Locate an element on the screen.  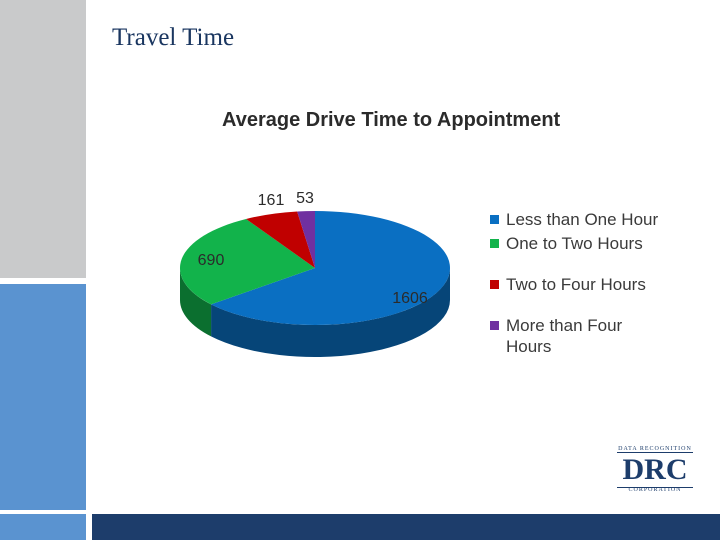
legend-item-two-to-four-hours: Two to Four Hours is located at coordinates (580, 284).